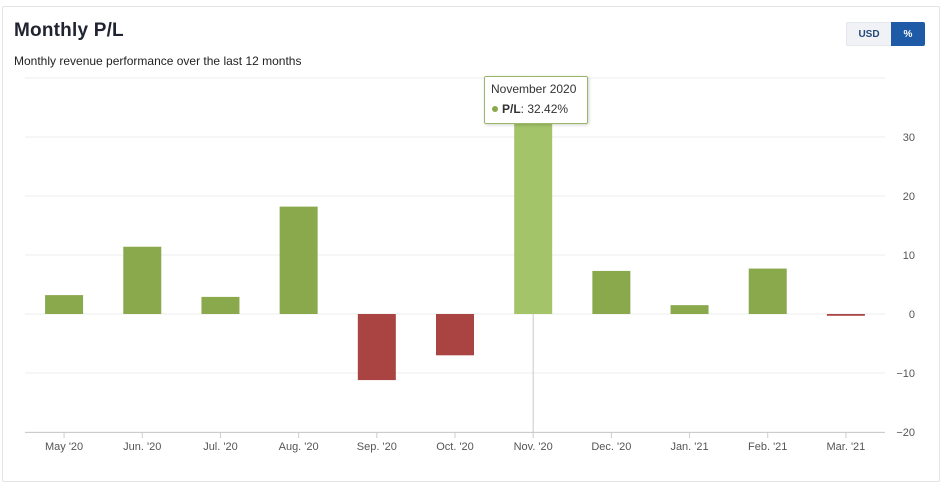 This screenshot has height=489, width=948. What do you see at coordinates (69, 30) in the screenshot?
I see `page-title: Monthly P/L` at bounding box center [69, 30].